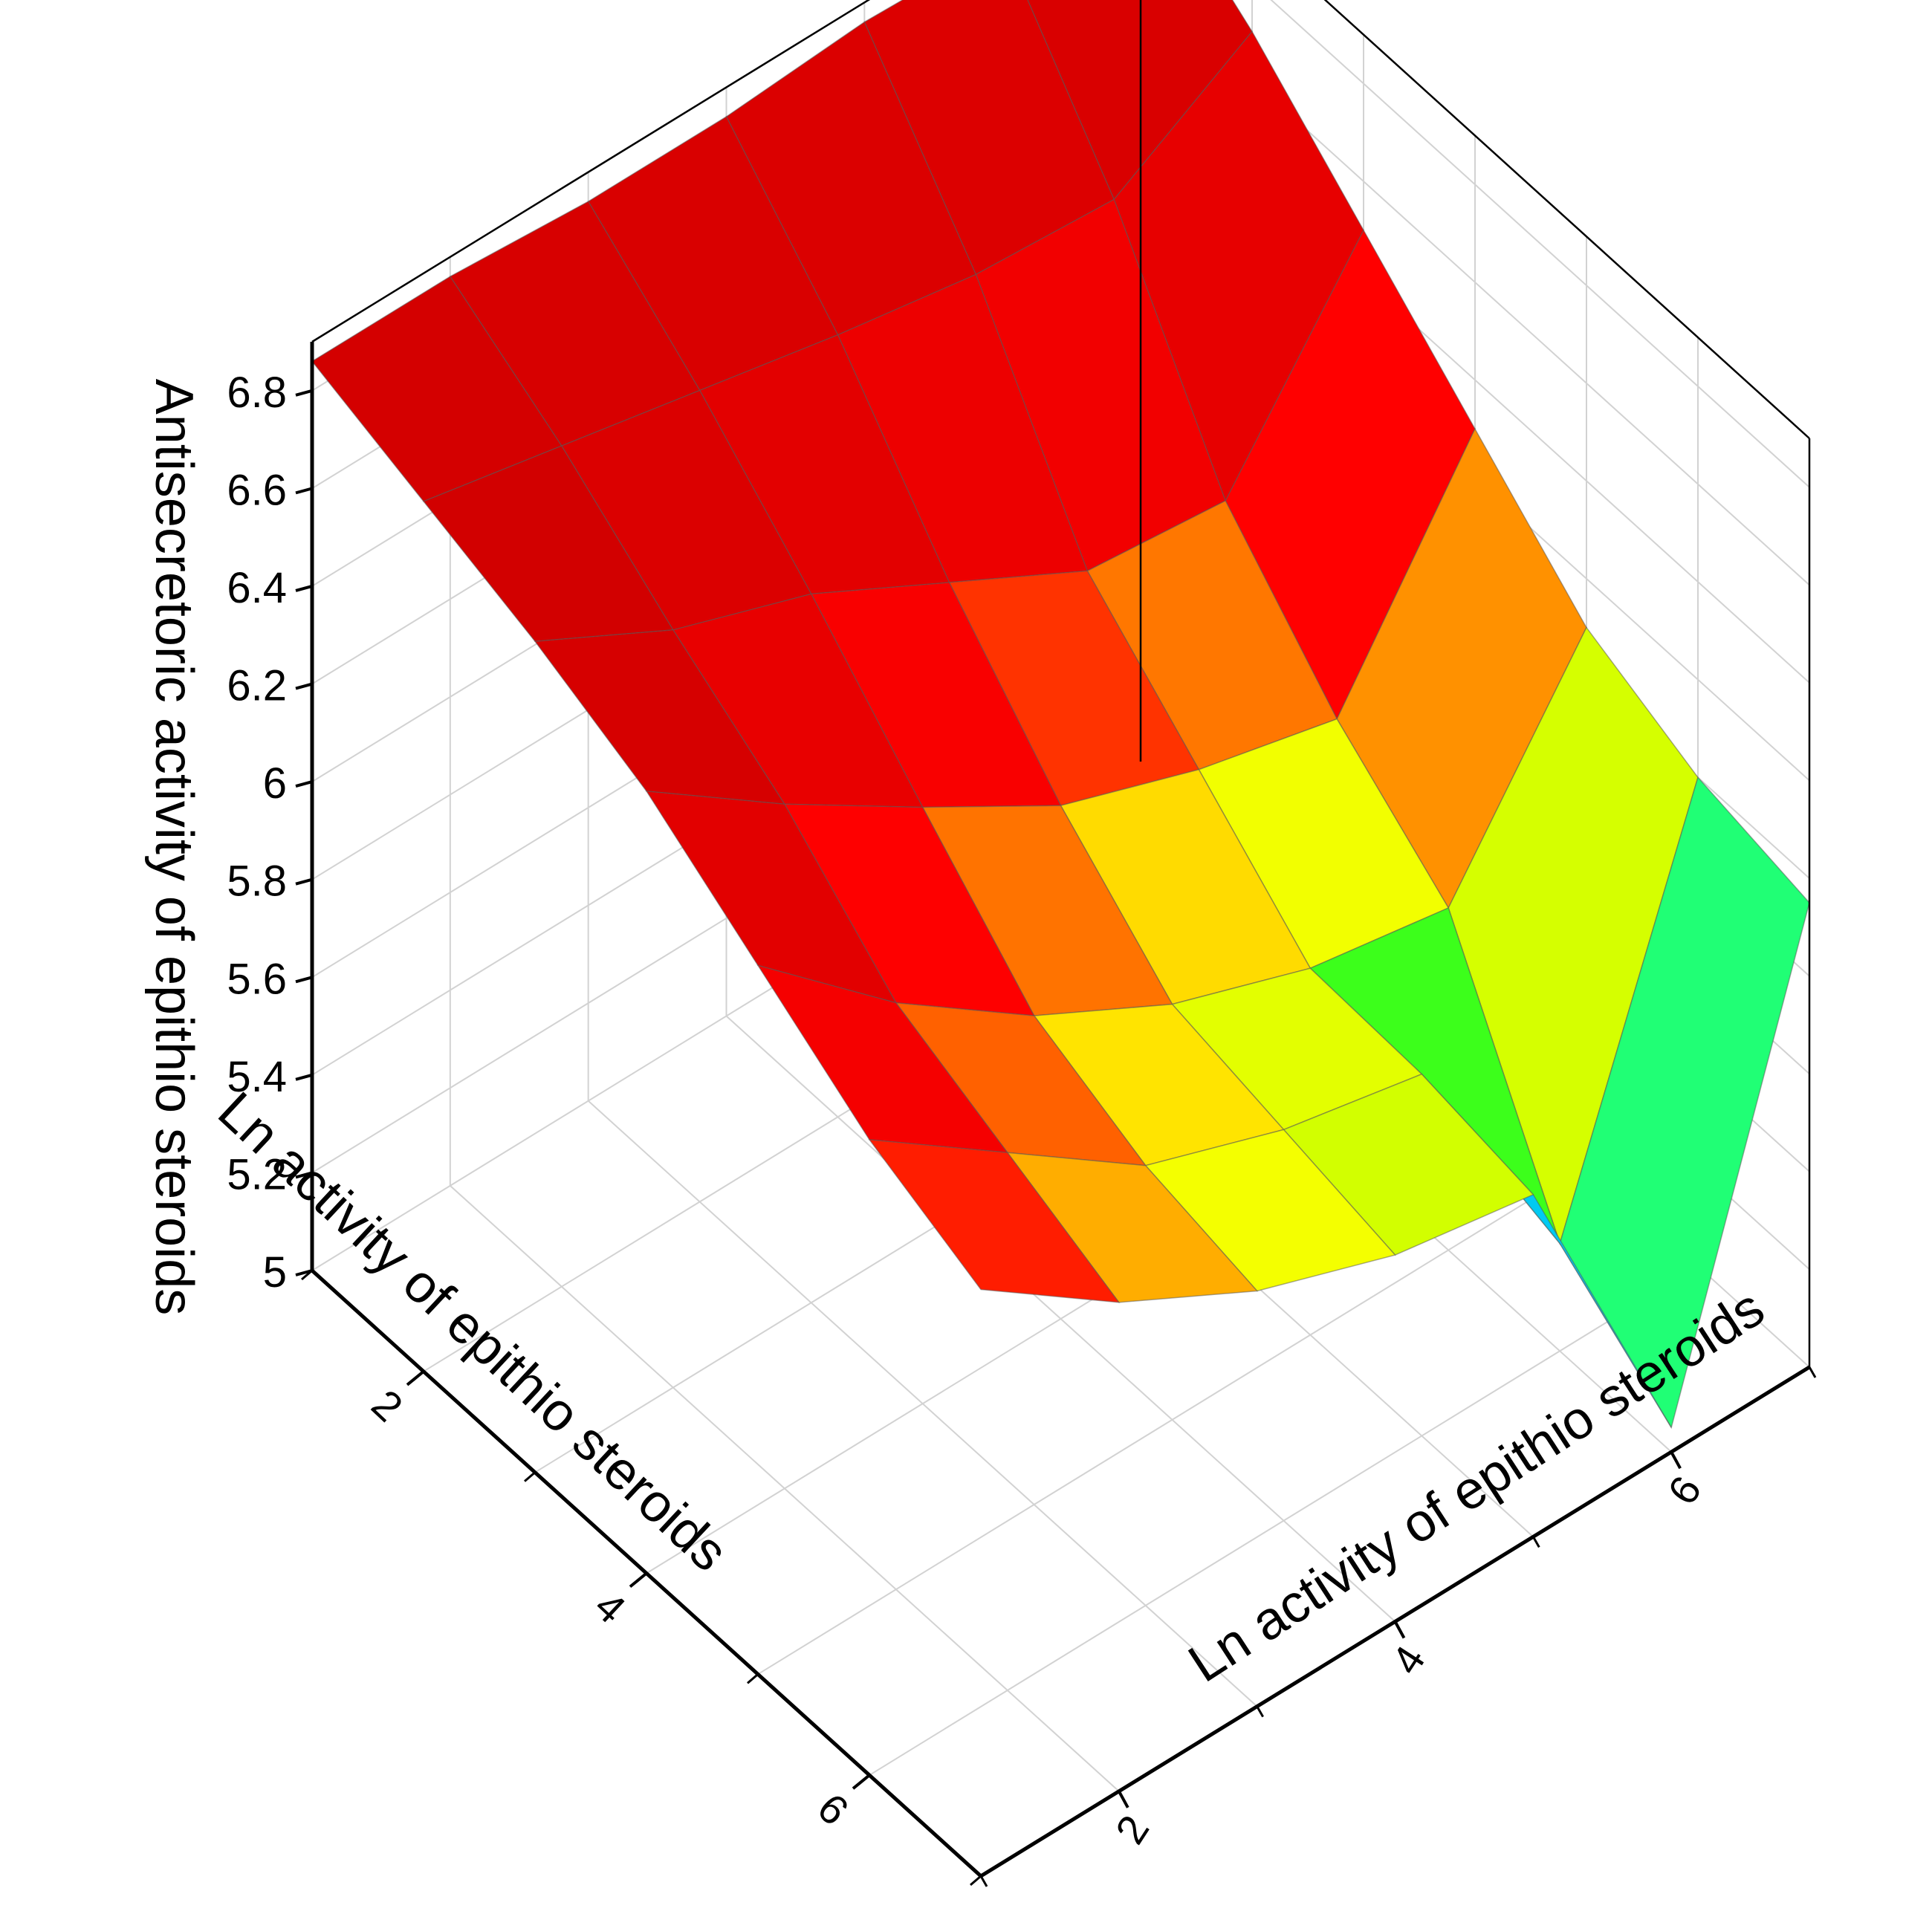 The image size is (1932, 1911). I want to click on z-tick-label: 5, so click(275, 1272).